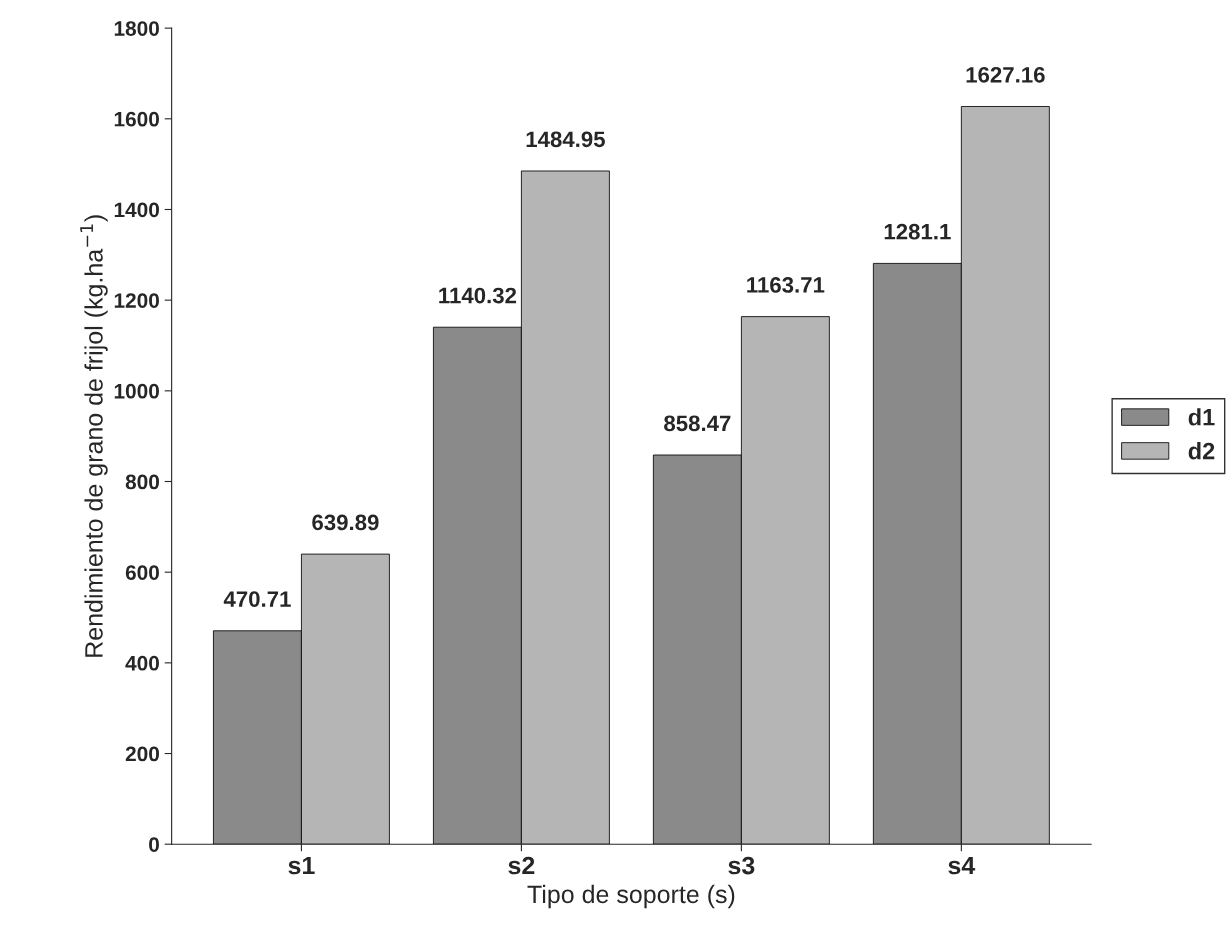  What do you see at coordinates (478, 295) in the screenshot?
I see `data-label: 1140.32` at bounding box center [478, 295].